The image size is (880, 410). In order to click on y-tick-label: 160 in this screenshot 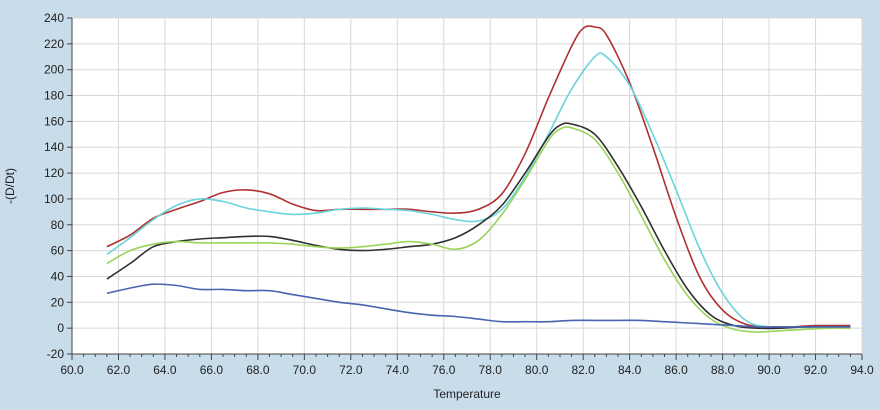, I will do `click(54, 121)`.